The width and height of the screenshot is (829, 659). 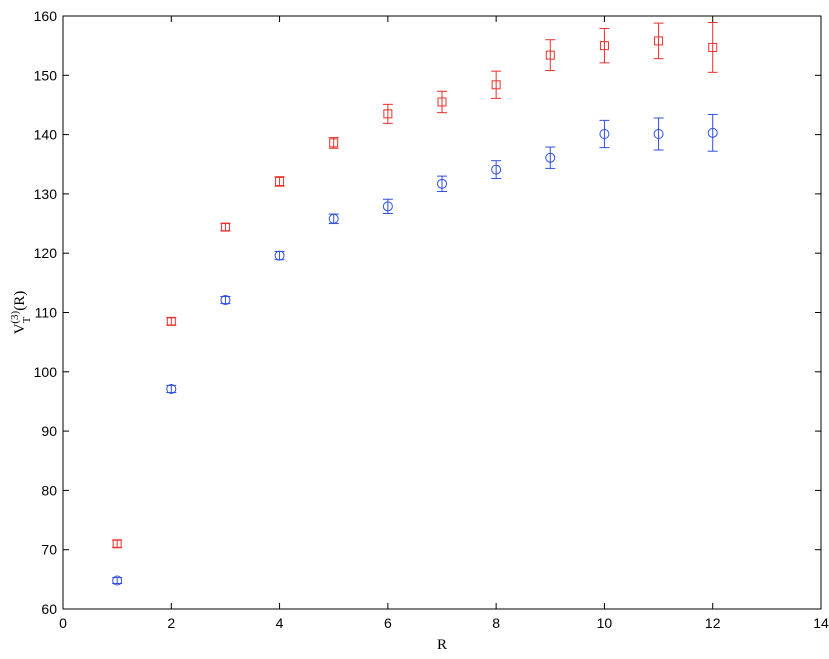 I want to click on y-tick-label: 160, so click(x=46, y=16).